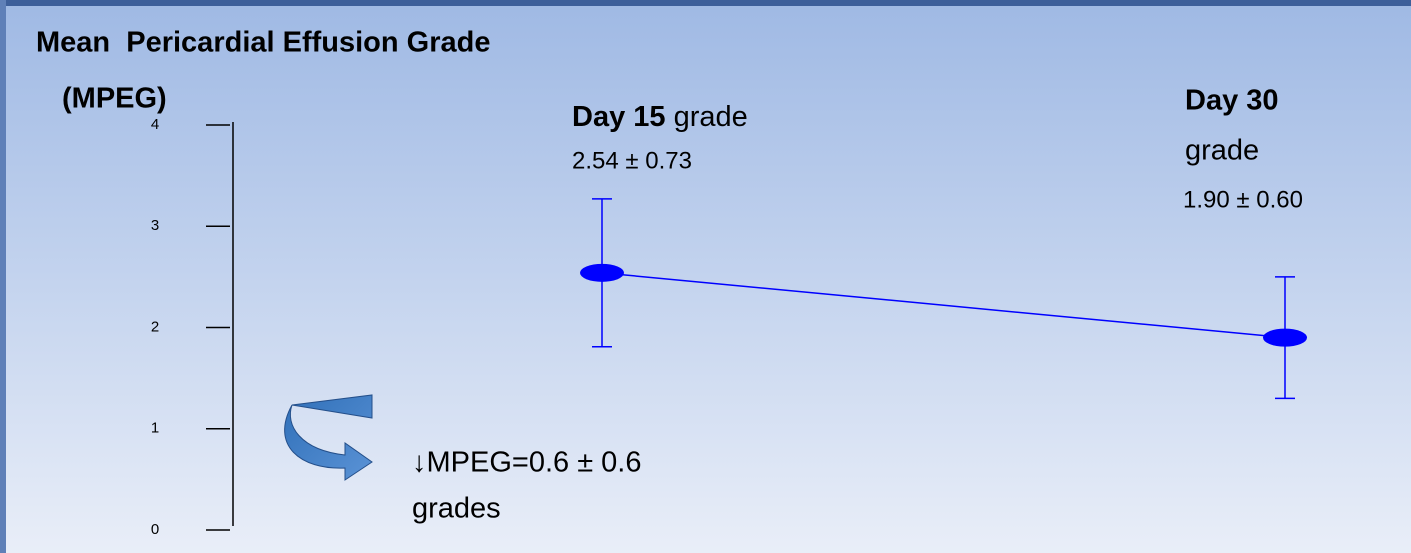 The height and width of the screenshot is (553, 1411). Describe the element at coordinates (155, 225) in the screenshot. I see `y-tick-label: 3` at that location.